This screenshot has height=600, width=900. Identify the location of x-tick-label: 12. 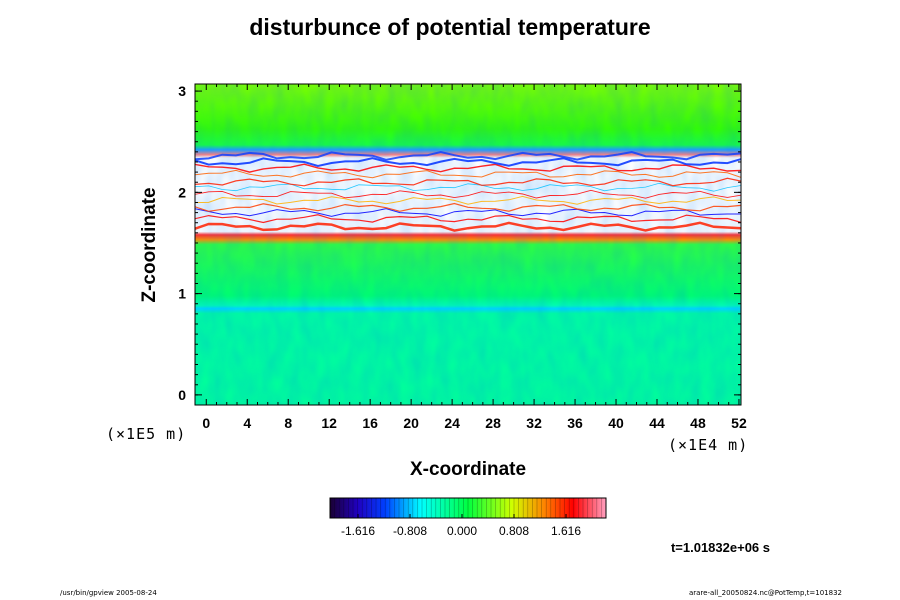
(329, 423).